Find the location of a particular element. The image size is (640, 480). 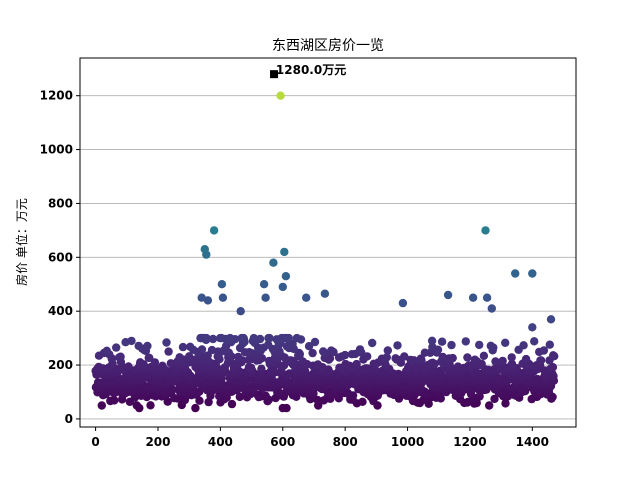

max-price-annotation: 1280.0万元 is located at coordinates (311, 70).